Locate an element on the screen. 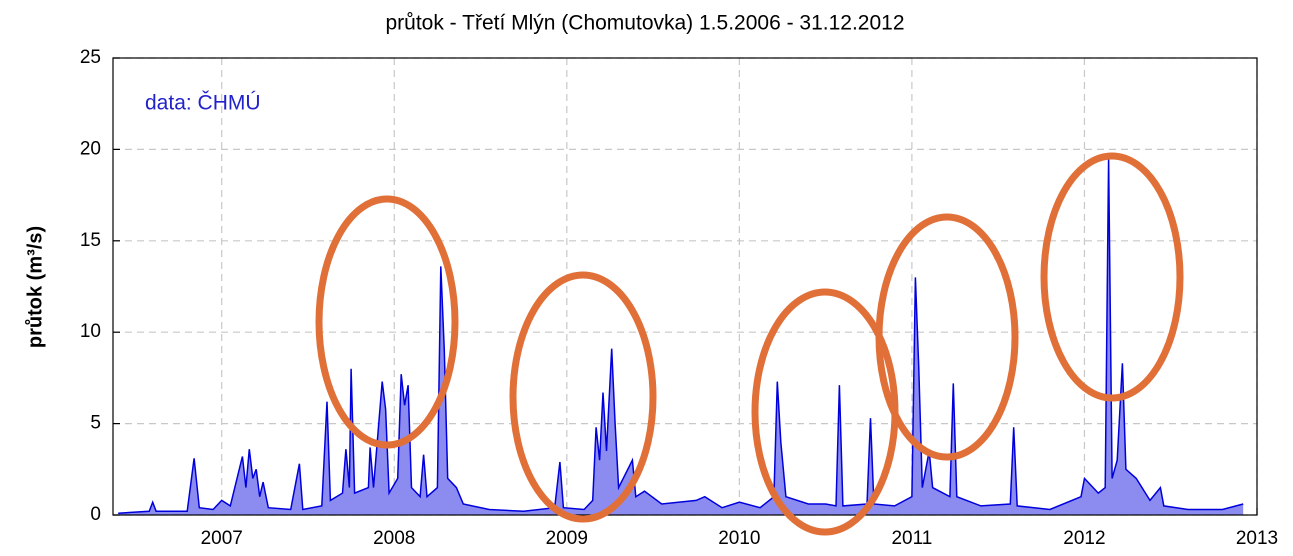  annotation: data: ČHMÚ is located at coordinates (203, 103).